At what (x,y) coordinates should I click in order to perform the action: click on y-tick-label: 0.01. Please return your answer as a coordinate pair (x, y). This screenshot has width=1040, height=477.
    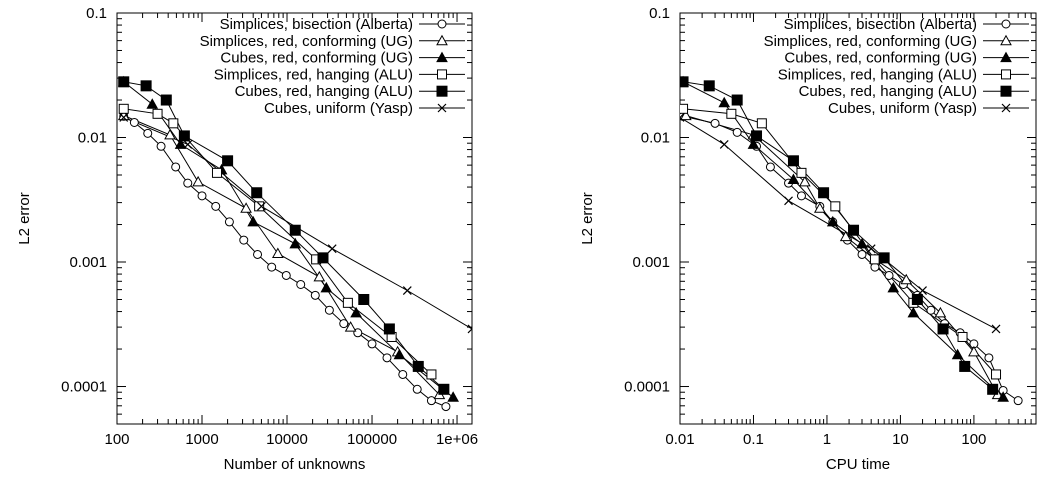
    Looking at the image, I should click on (655, 138).